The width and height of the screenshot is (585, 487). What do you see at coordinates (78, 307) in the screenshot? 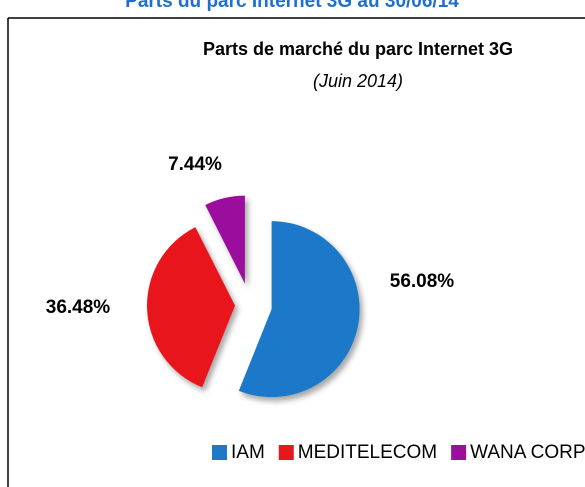
I see `data-label: 36.48%` at bounding box center [78, 307].